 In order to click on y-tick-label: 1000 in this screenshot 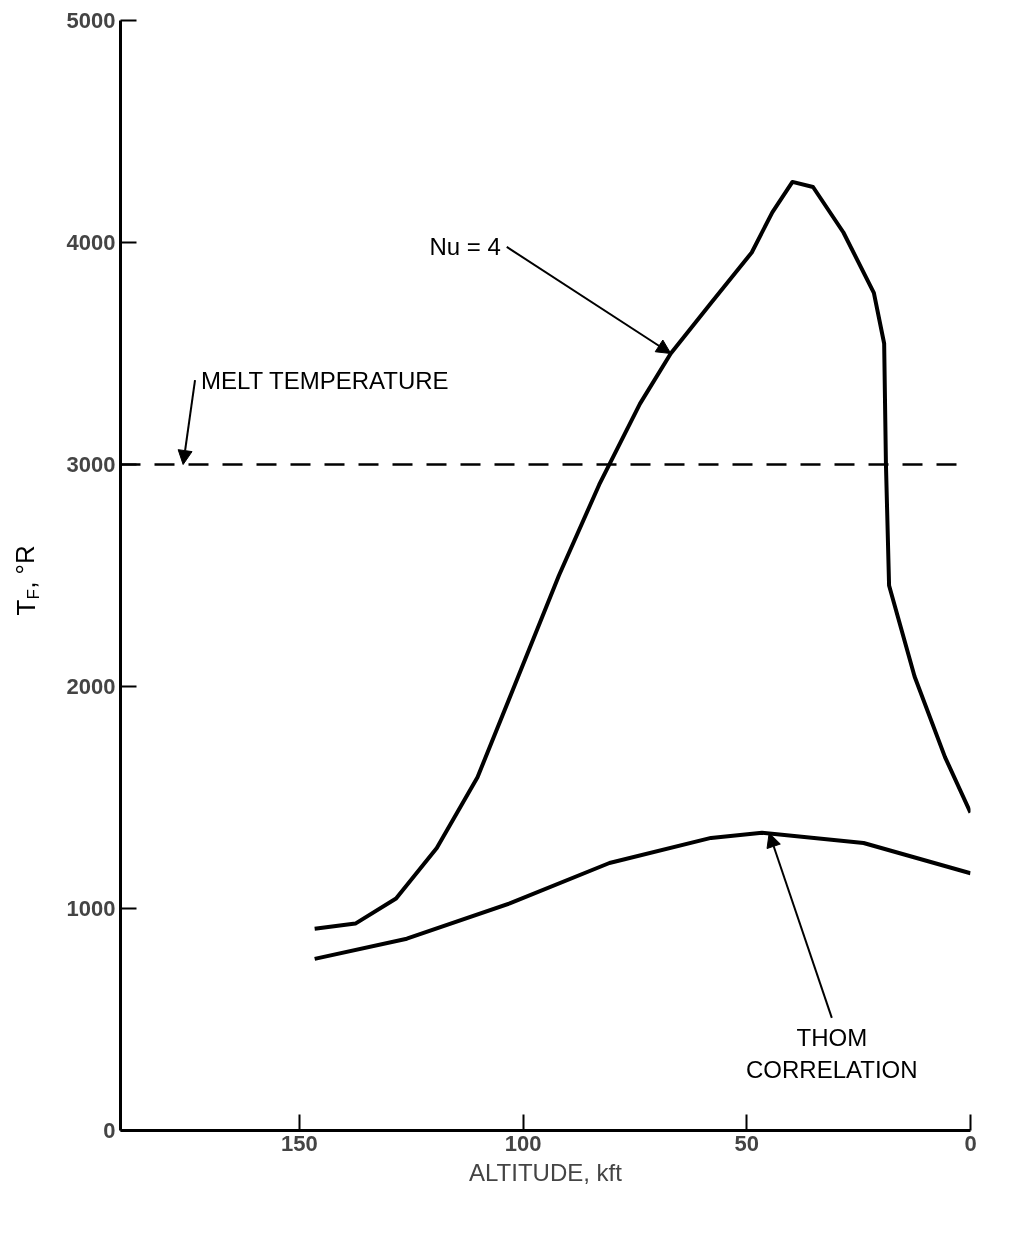, I will do `click(91, 908)`.